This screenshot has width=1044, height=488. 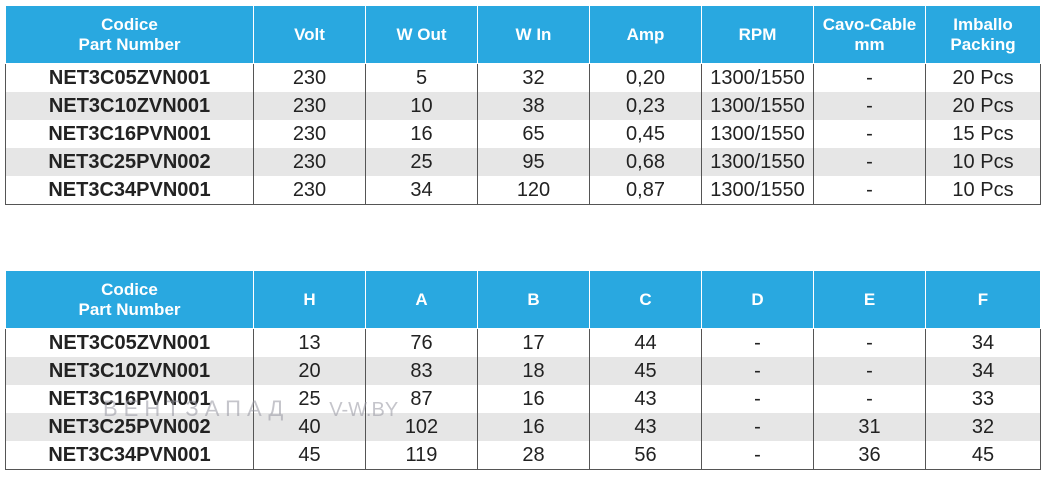 What do you see at coordinates (533, 162) in the screenshot?
I see `table-cell: 95` at bounding box center [533, 162].